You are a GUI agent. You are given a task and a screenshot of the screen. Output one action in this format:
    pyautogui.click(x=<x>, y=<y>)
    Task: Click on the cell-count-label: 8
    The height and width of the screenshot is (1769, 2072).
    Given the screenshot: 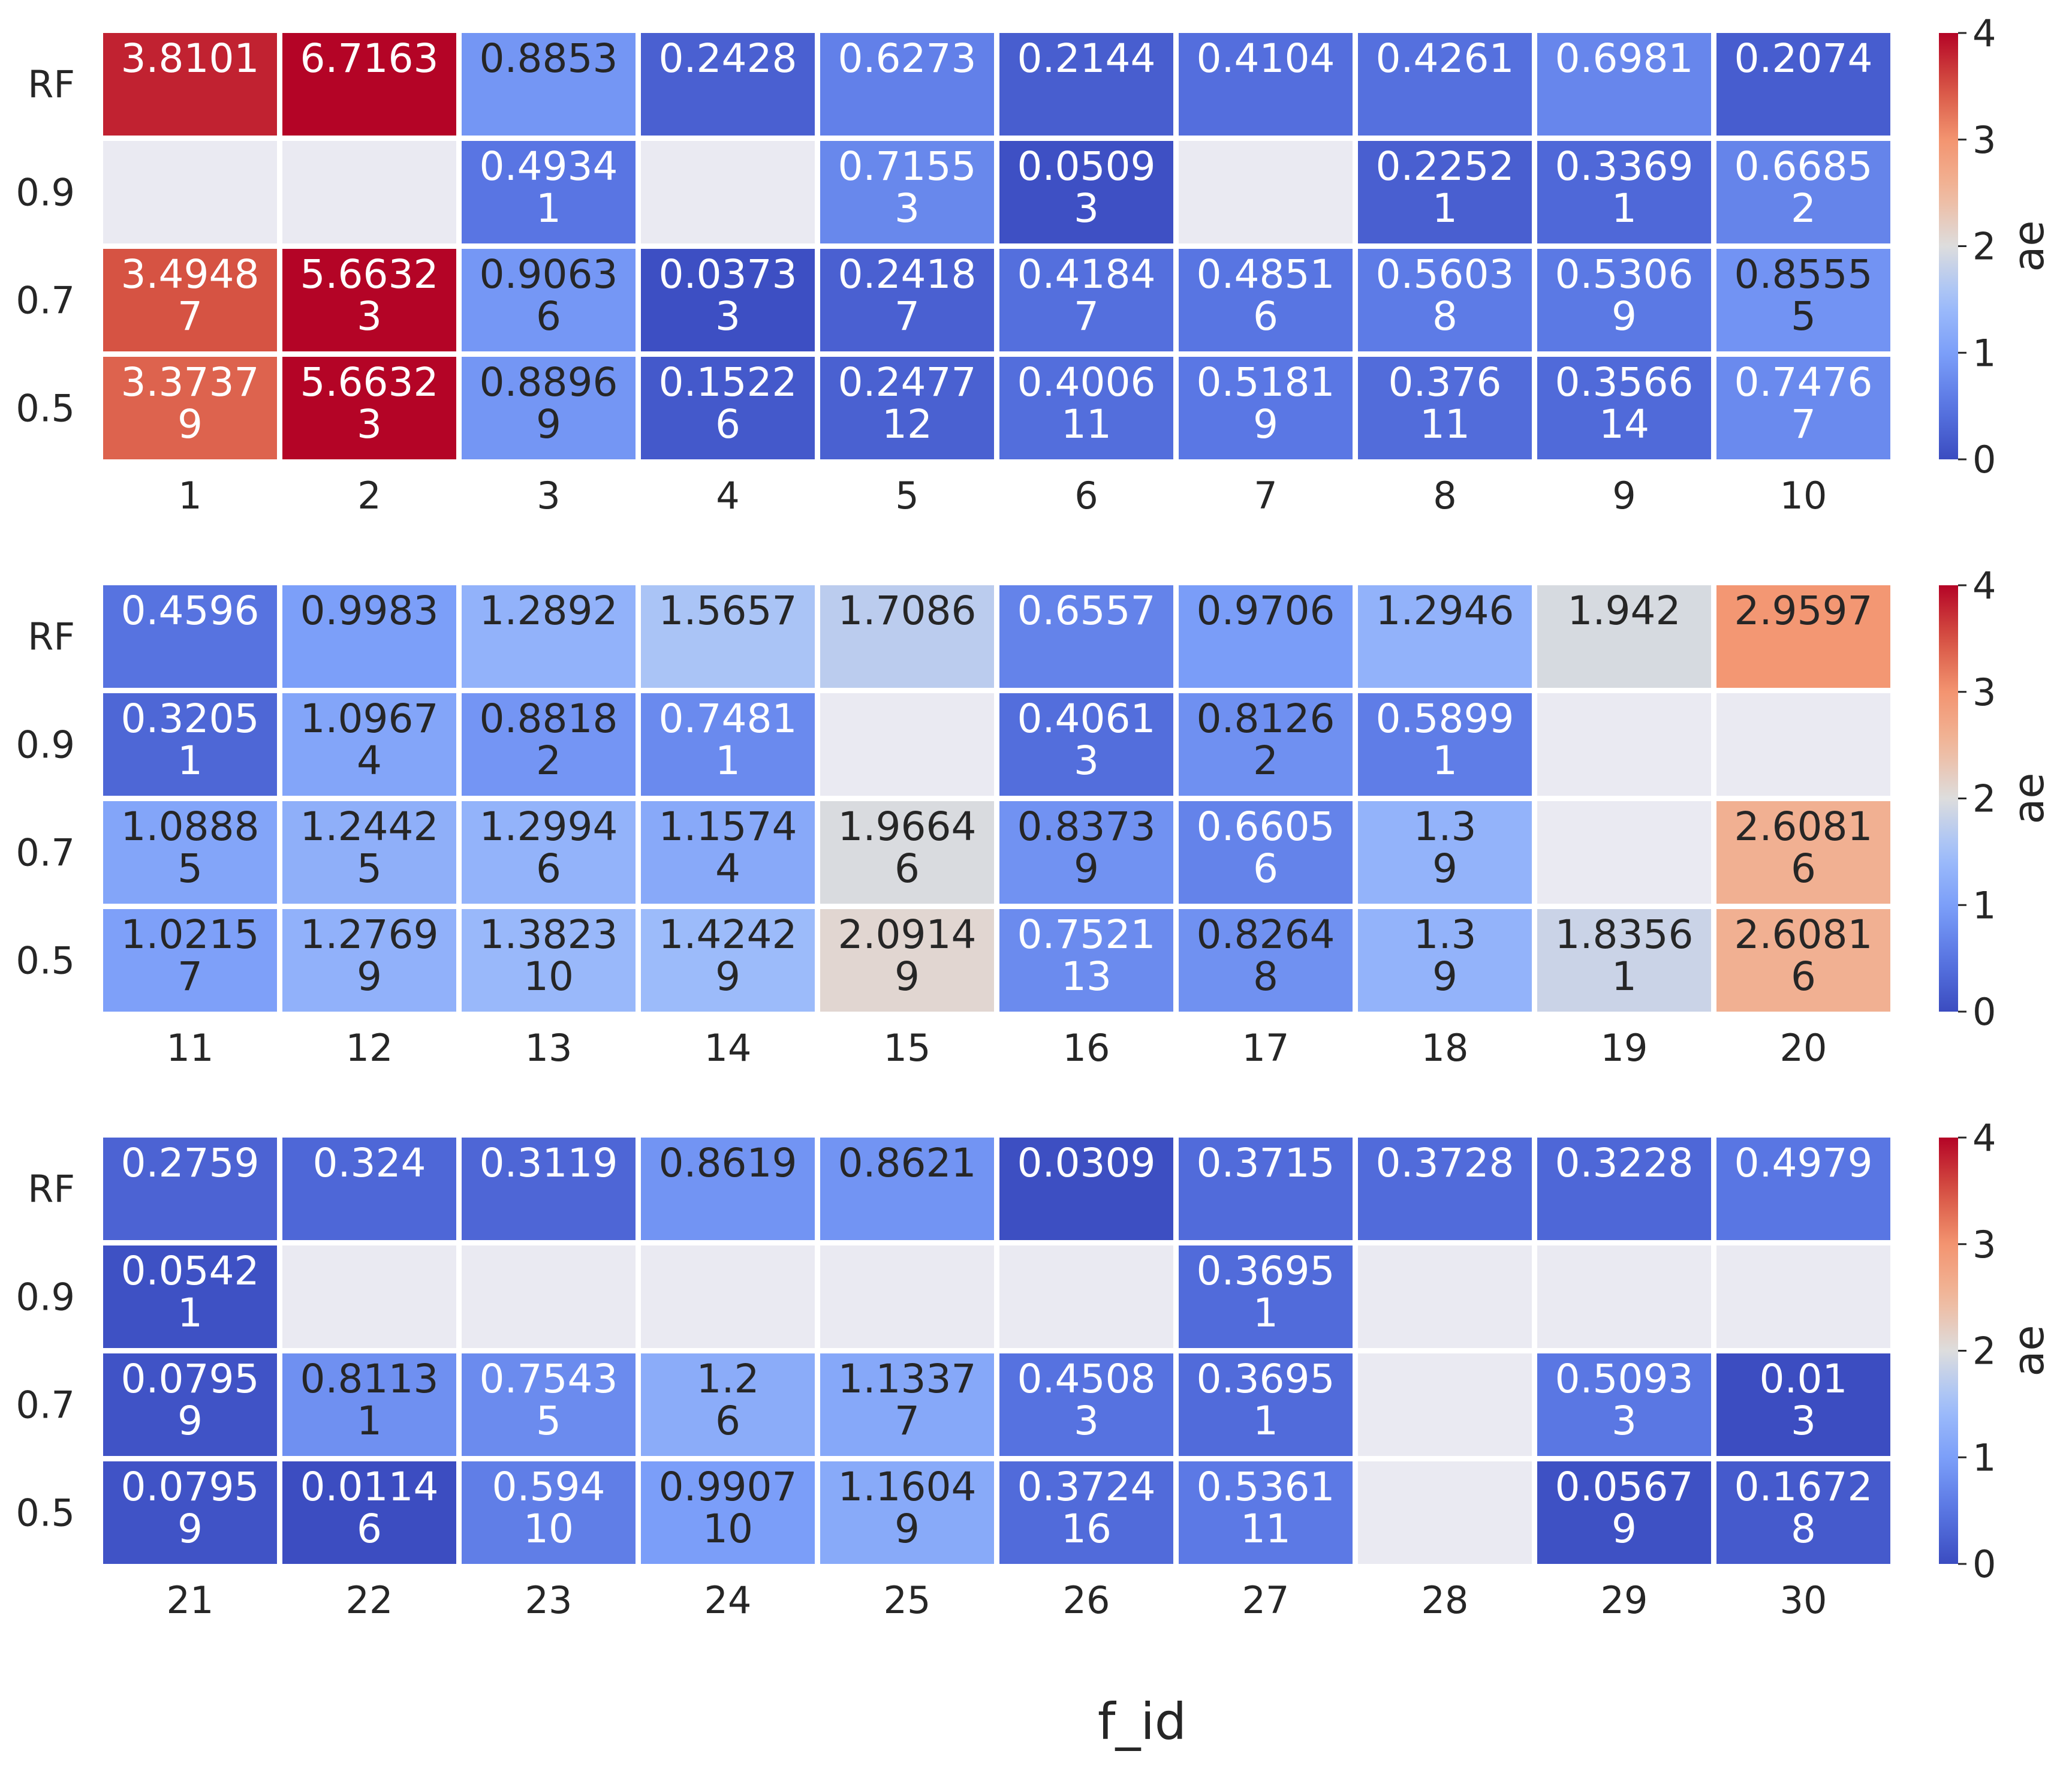 What is the action you would take?
    pyautogui.click(x=1444, y=316)
    